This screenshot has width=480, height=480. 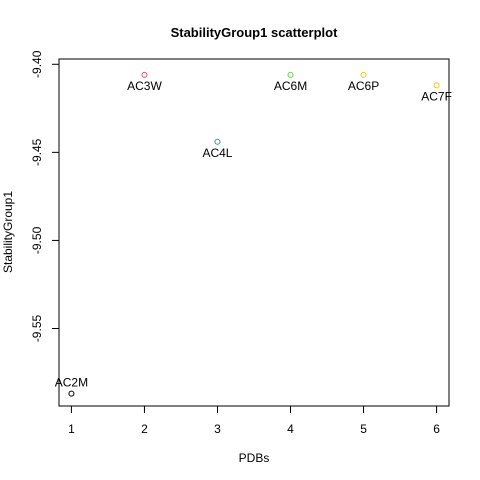 I want to click on x-tick-label: 2, so click(x=144, y=429).